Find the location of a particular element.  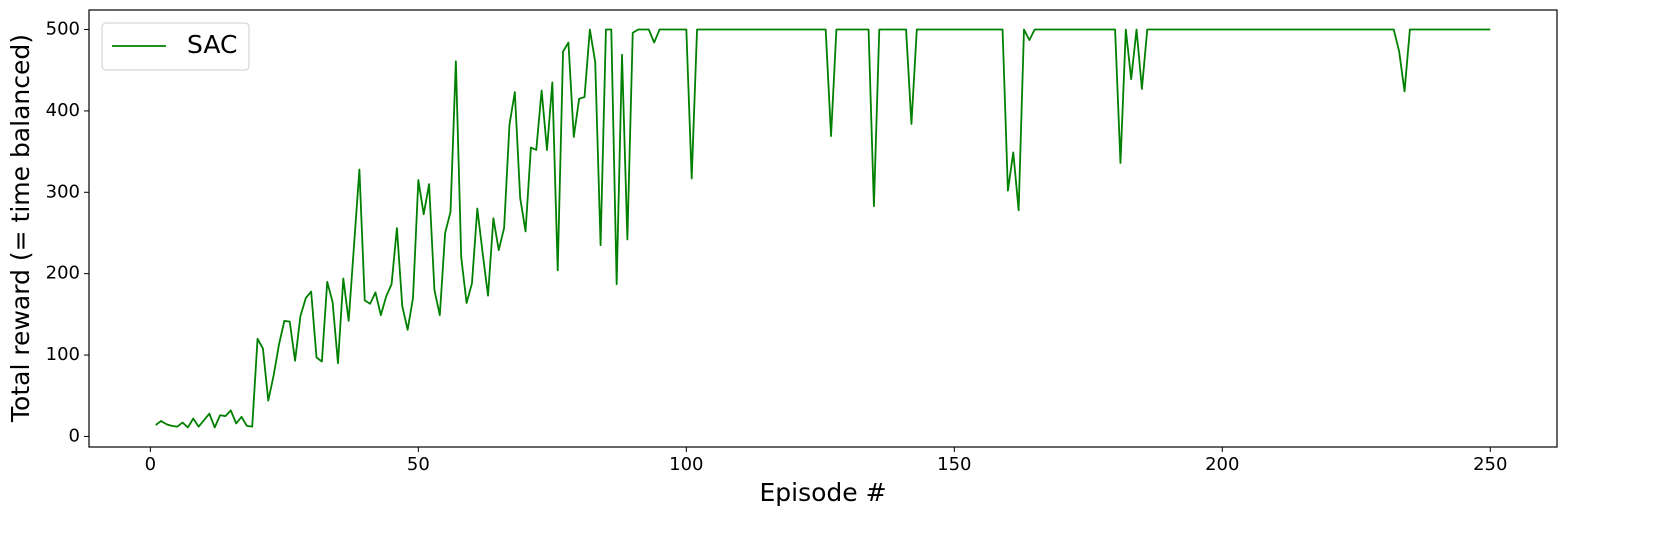

x-axis-label: Episode # is located at coordinates (822, 492).